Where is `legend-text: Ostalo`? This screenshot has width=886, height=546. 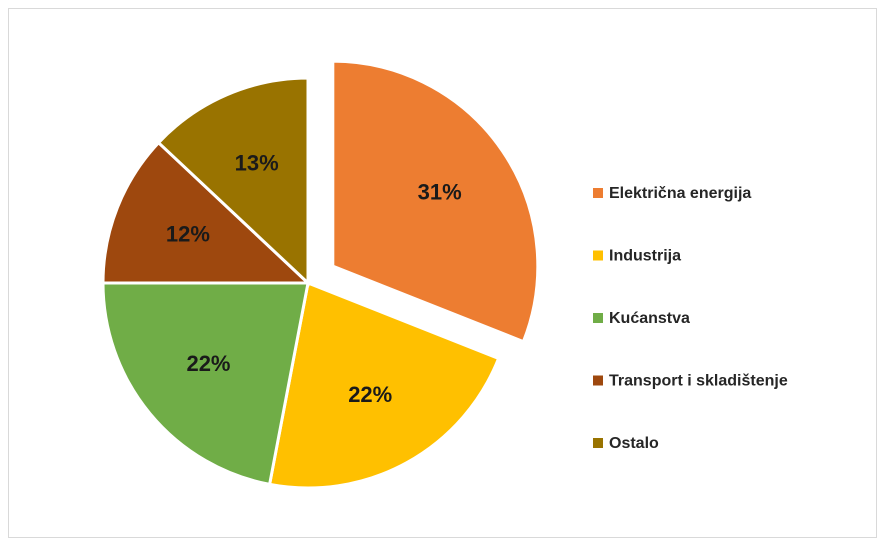
legend-text: Ostalo is located at coordinates (634, 443).